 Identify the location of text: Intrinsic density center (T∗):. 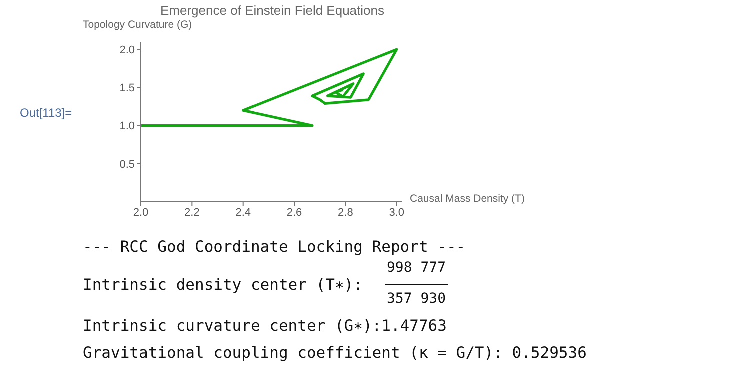
(223, 285).